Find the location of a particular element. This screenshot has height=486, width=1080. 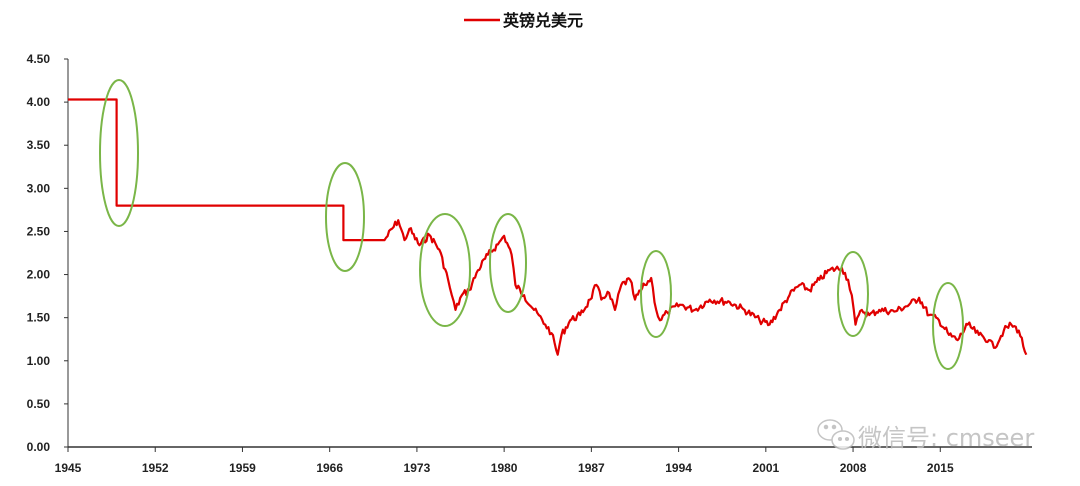

legend: 英镑兑美元 is located at coordinates (523, 20).